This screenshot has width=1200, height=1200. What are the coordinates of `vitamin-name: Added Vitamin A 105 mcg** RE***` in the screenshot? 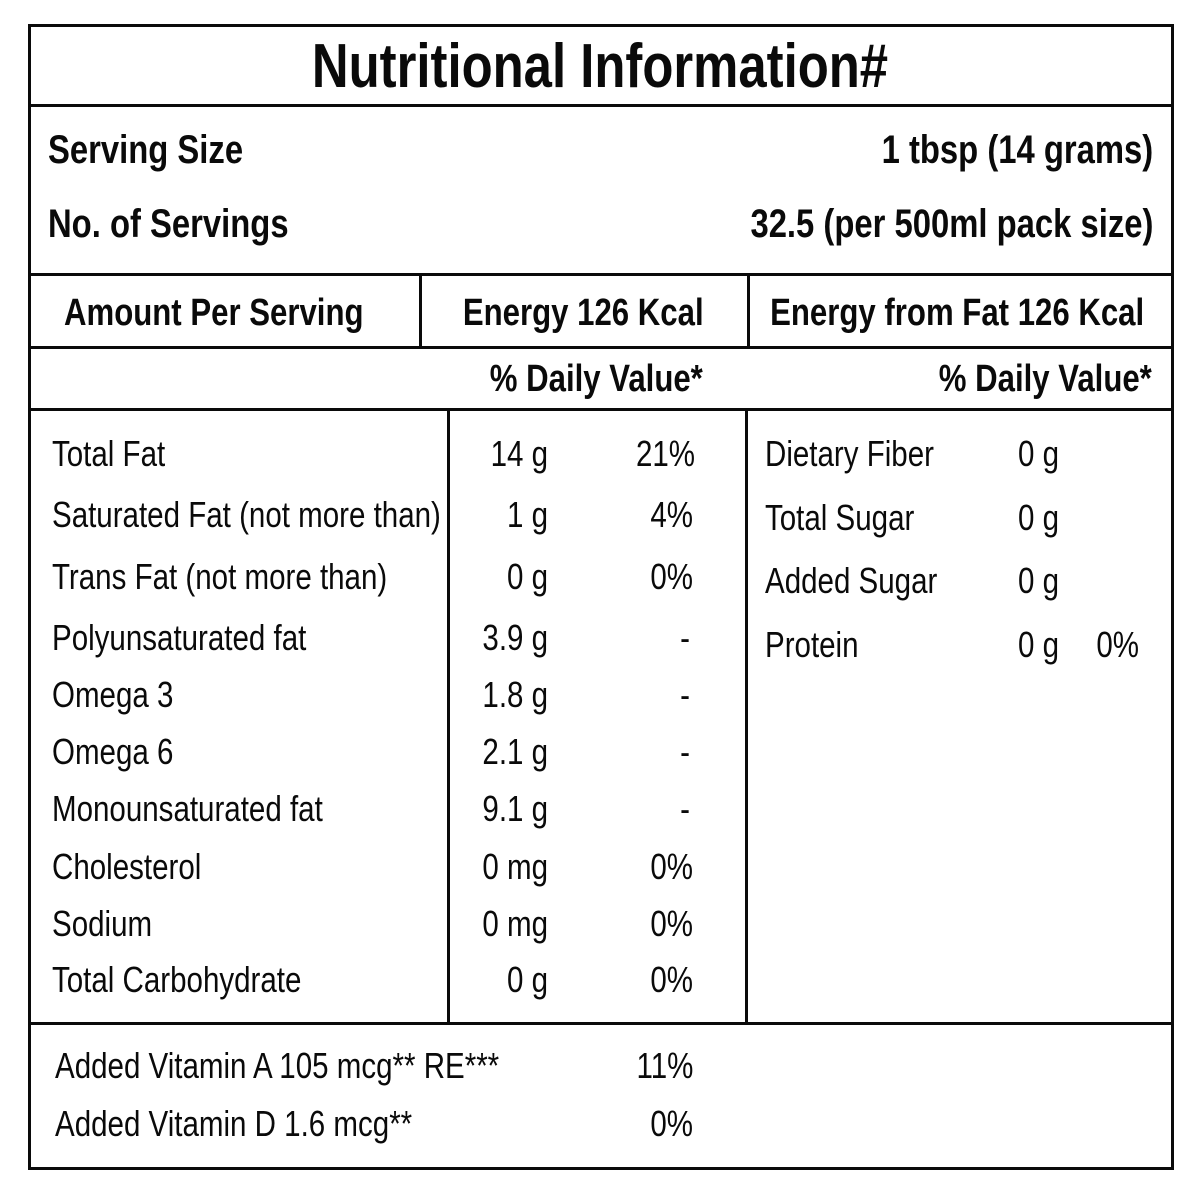 It's located at (277, 1065).